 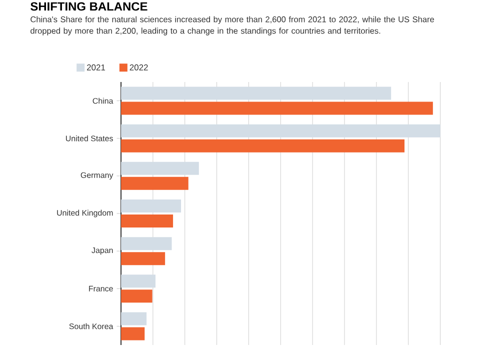 What do you see at coordinates (139, 67) in the screenshot?
I see `legend-label: 2022` at bounding box center [139, 67].